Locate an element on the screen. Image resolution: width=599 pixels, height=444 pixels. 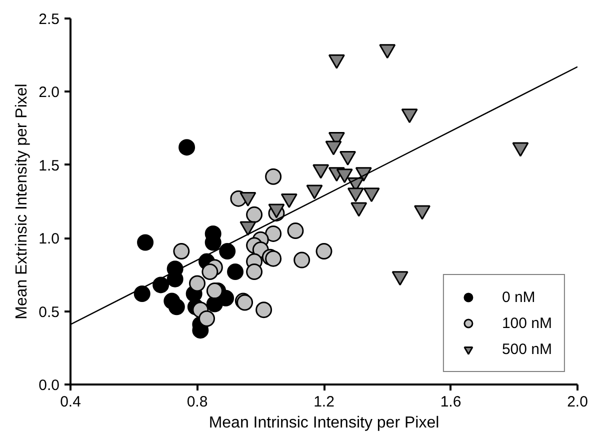
y-tick-label: 2.5 is located at coordinates (49, 19).